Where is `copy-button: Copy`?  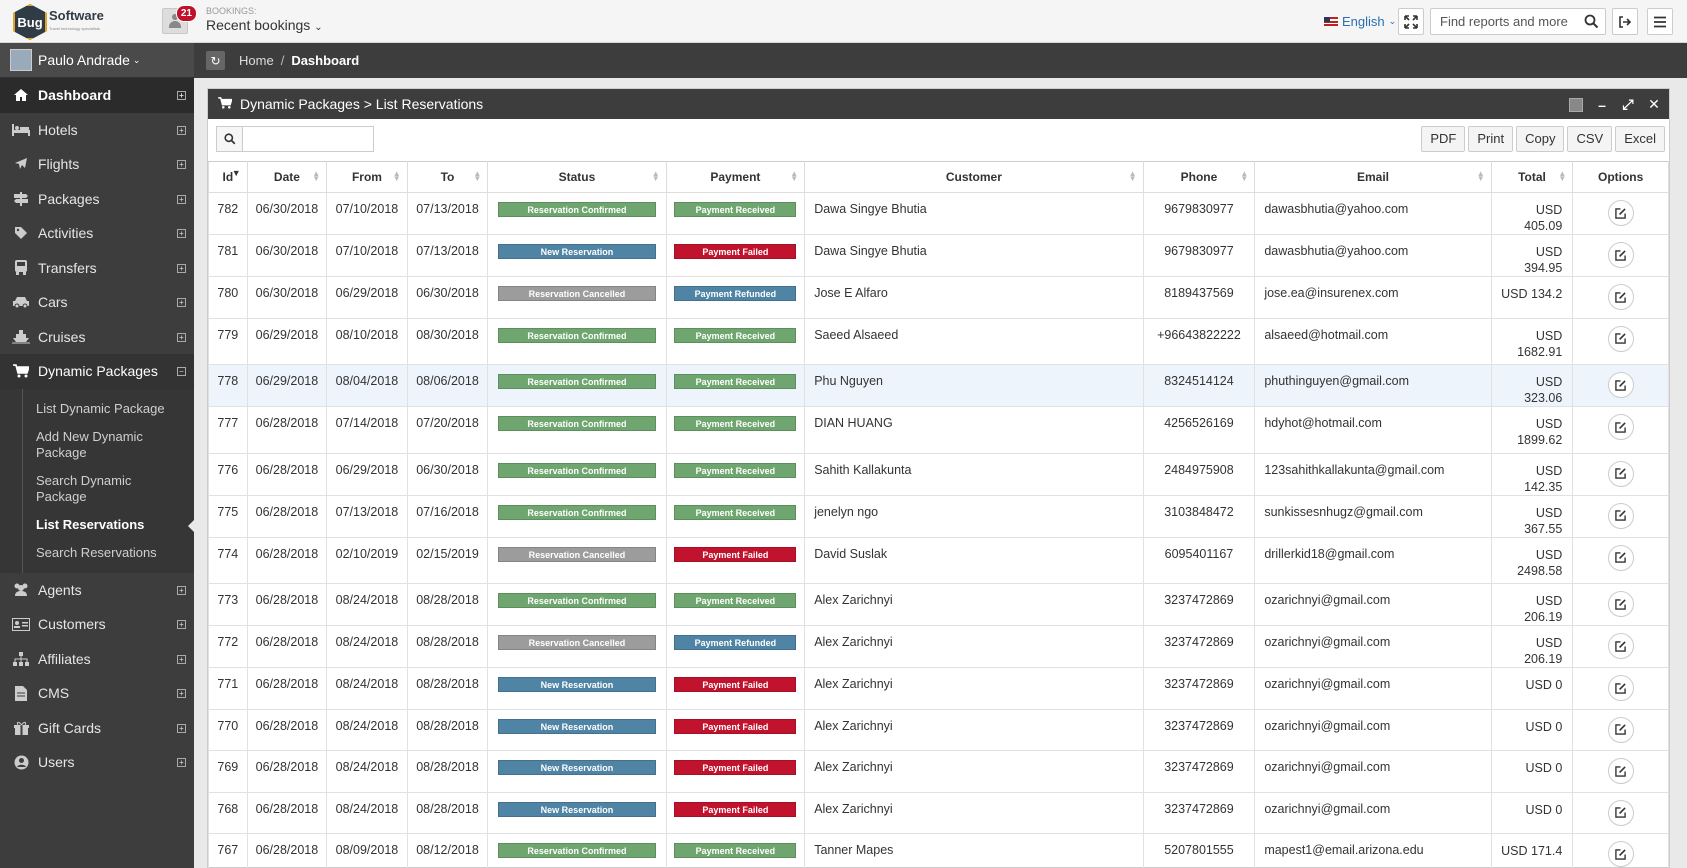
copy-button: Copy is located at coordinates (1540, 139).